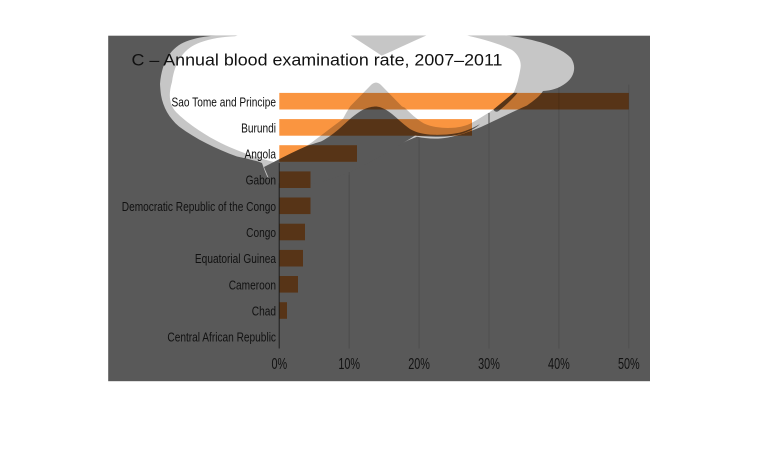 The height and width of the screenshot is (476, 758). I want to click on svg-text: 30%, so click(489, 363).